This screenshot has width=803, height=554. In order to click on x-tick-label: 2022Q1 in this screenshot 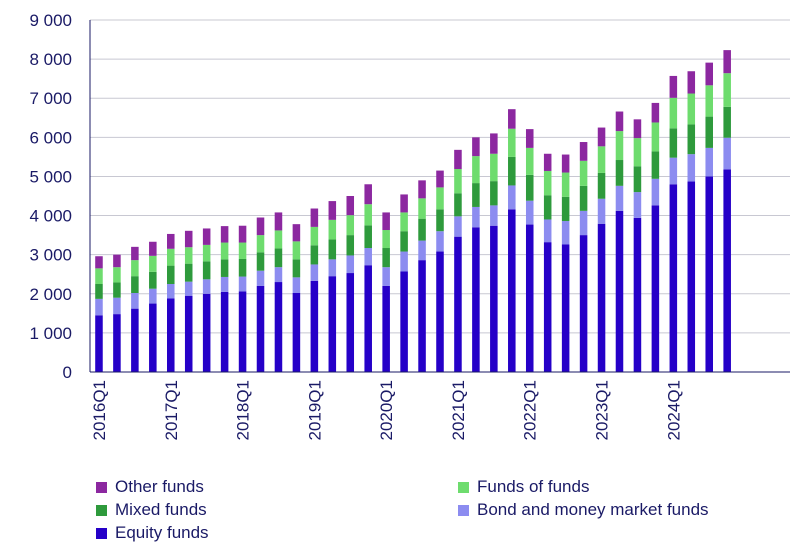, I will do `click(530, 410)`.